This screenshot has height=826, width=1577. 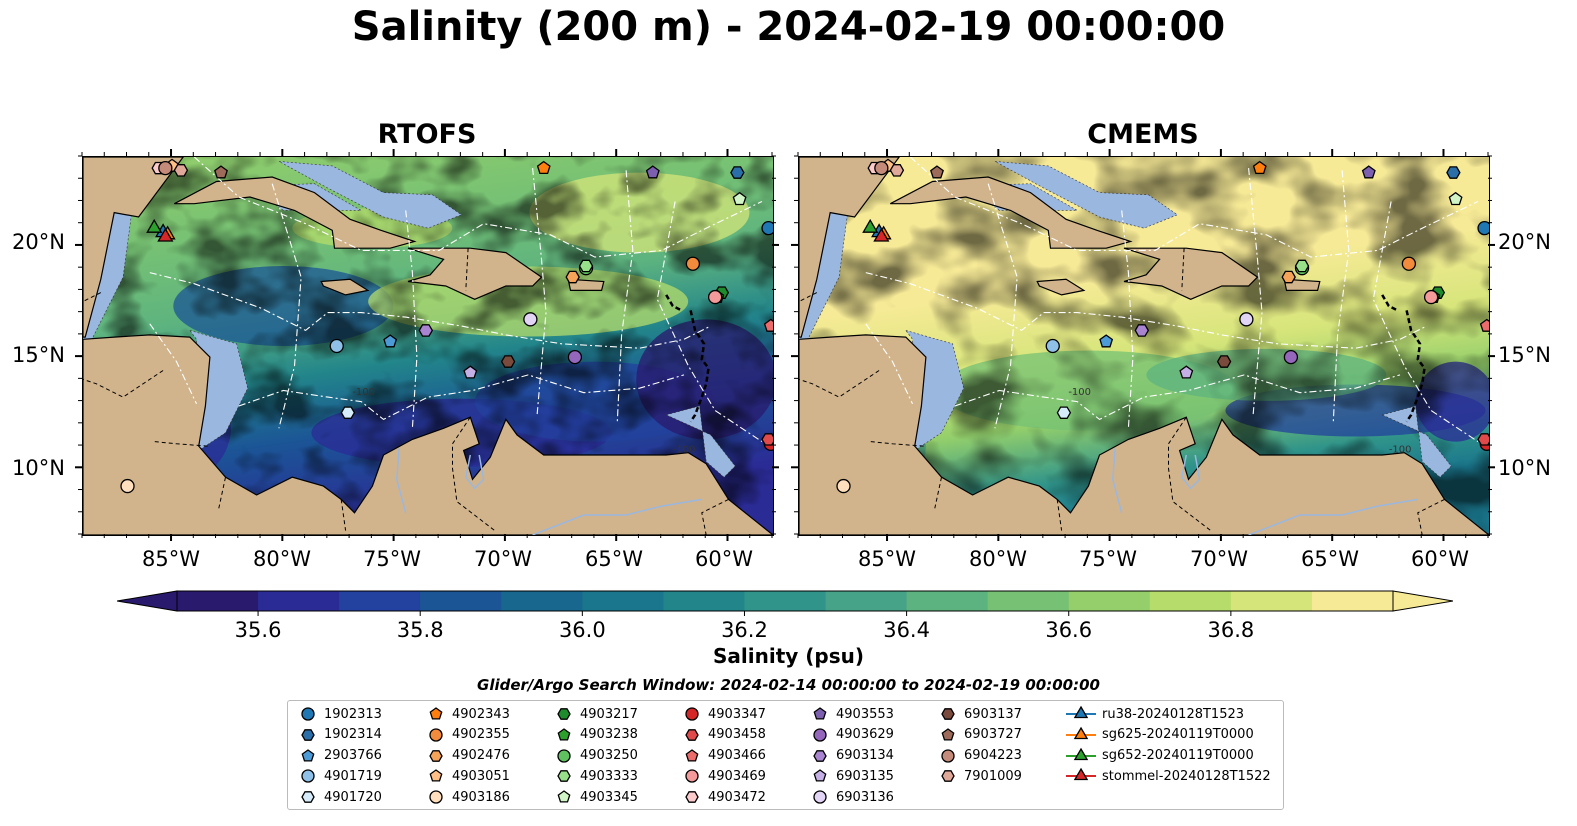 I want to click on legend-label: 6903137, so click(x=993, y=714).